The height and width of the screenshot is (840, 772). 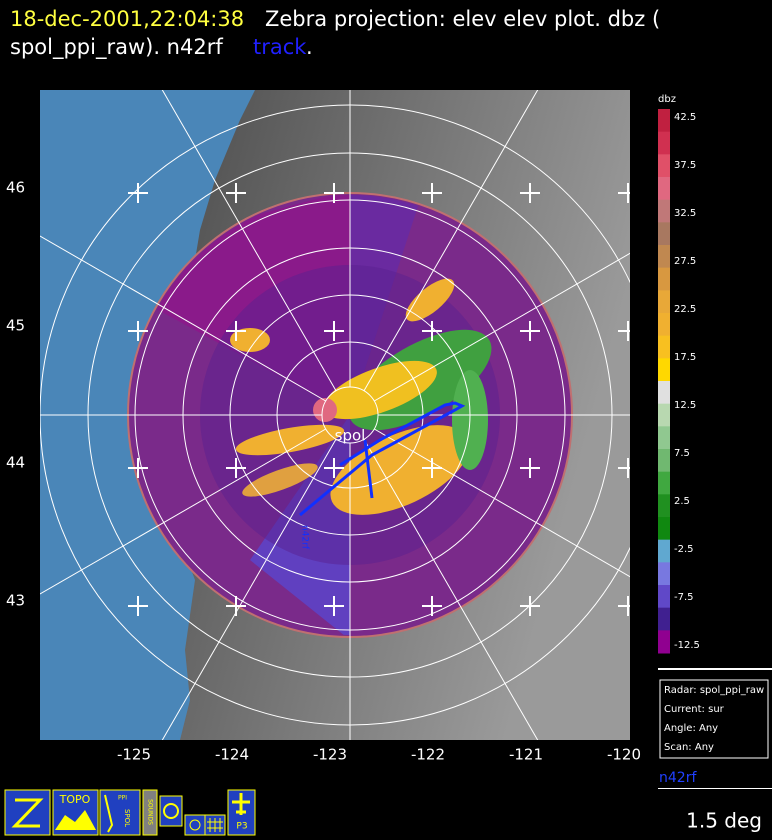 I want to click on wheel-icon, so click(x=171, y=811).